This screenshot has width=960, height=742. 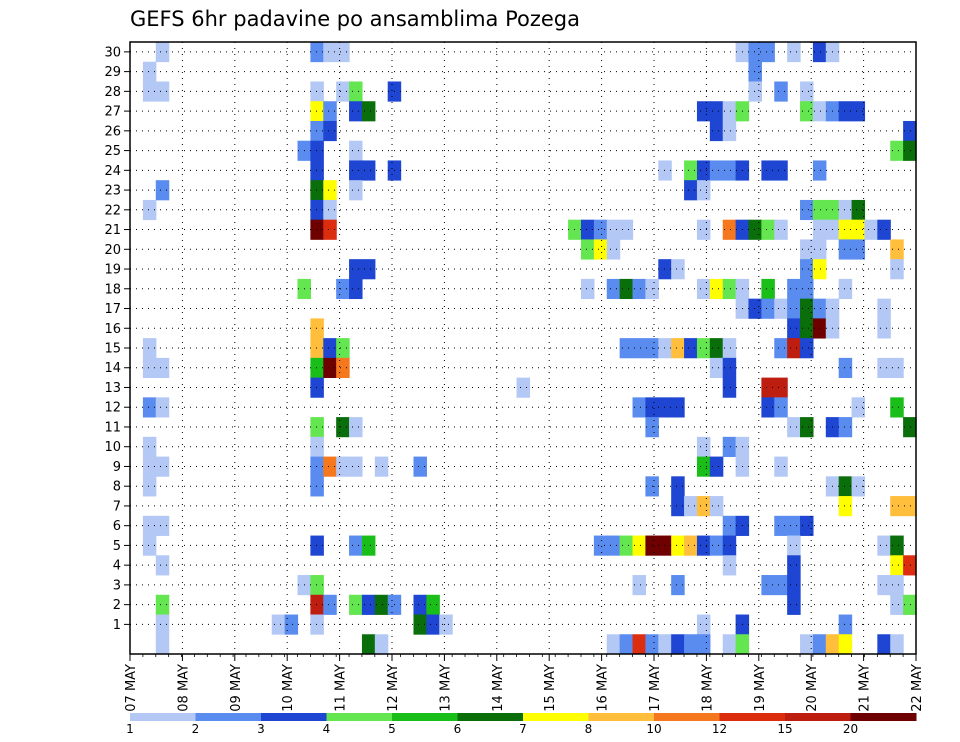 I want to click on x-tick-label: 15 MAY, so click(x=550, y=688).